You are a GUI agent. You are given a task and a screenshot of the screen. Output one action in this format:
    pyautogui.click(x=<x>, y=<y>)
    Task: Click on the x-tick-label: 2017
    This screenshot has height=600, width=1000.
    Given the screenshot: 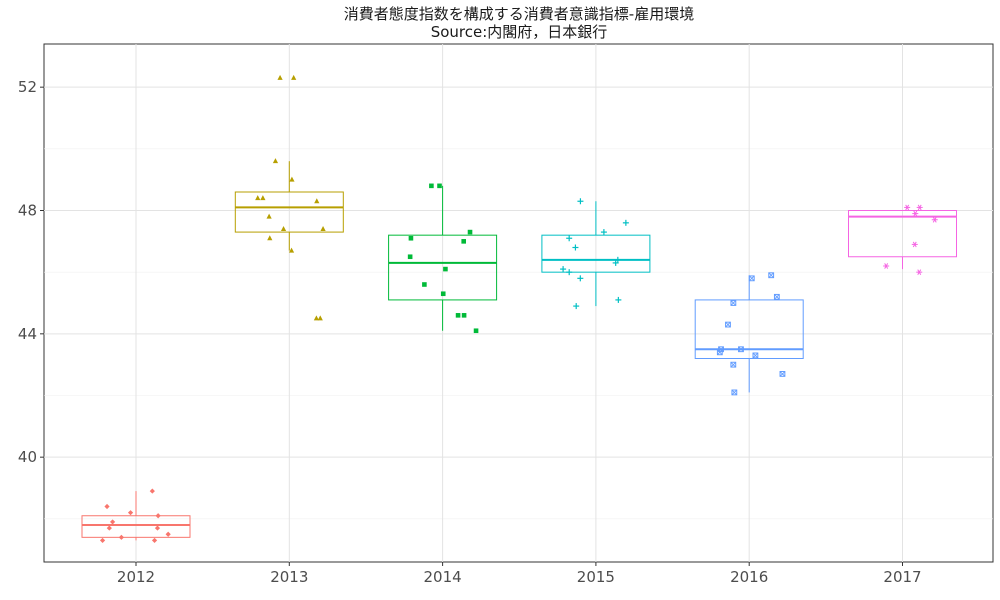 What is the action you would take?
    pyautogui.click(x=902, y=577)
    